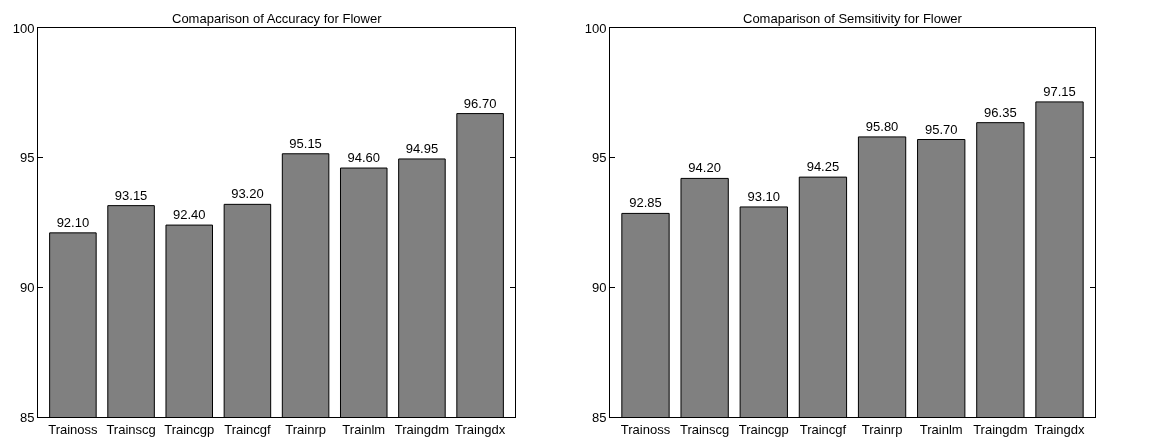  What do you see at coordinates (364, 158) in the screenshot?
I see `data-label: 94.60` at bounding box center [364, 158].